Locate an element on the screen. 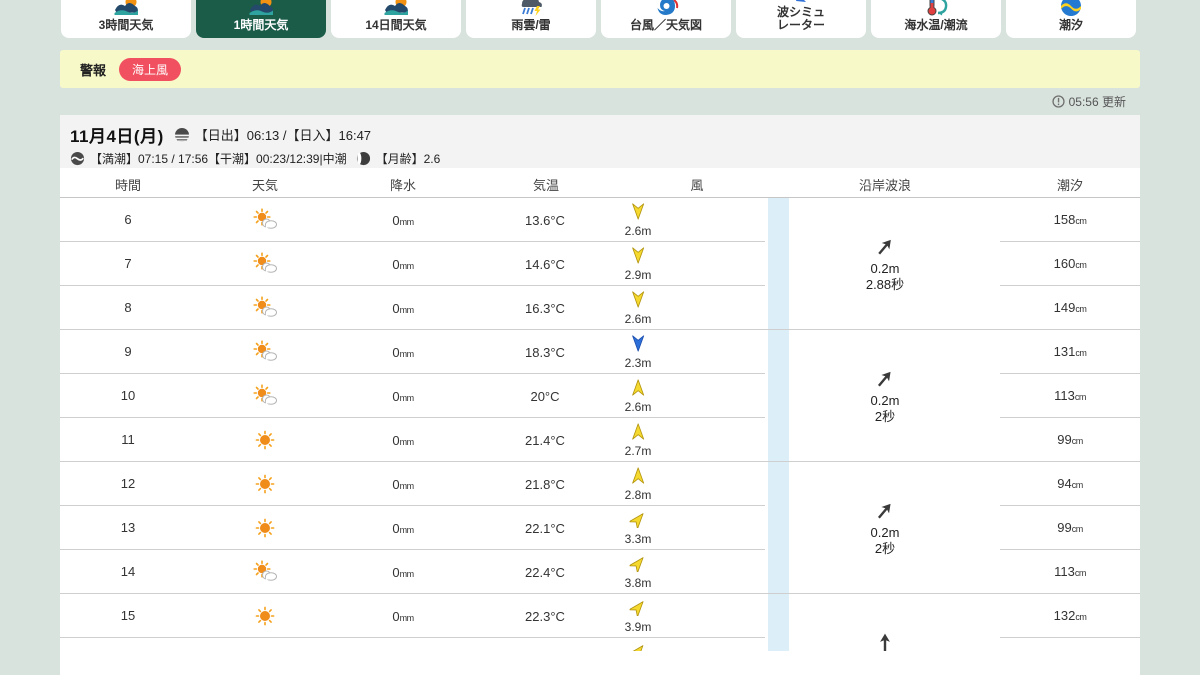  tab-5: 台風／天気図 is located at coordinates (666, 19).